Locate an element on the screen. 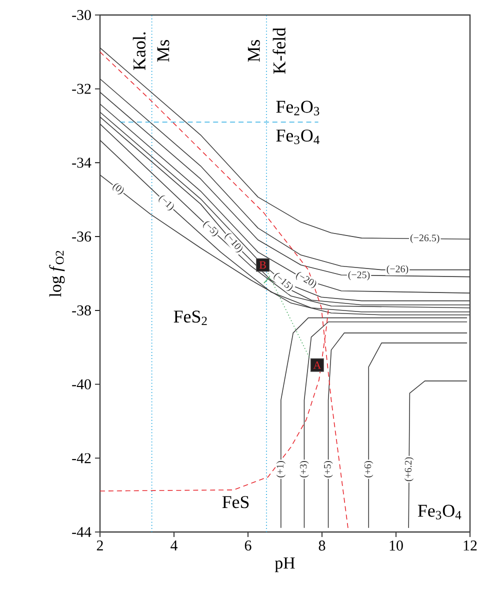 Image resolution: width=479 pixels, height=605 pixels. series-label: B is located at coordinates (262, 265).